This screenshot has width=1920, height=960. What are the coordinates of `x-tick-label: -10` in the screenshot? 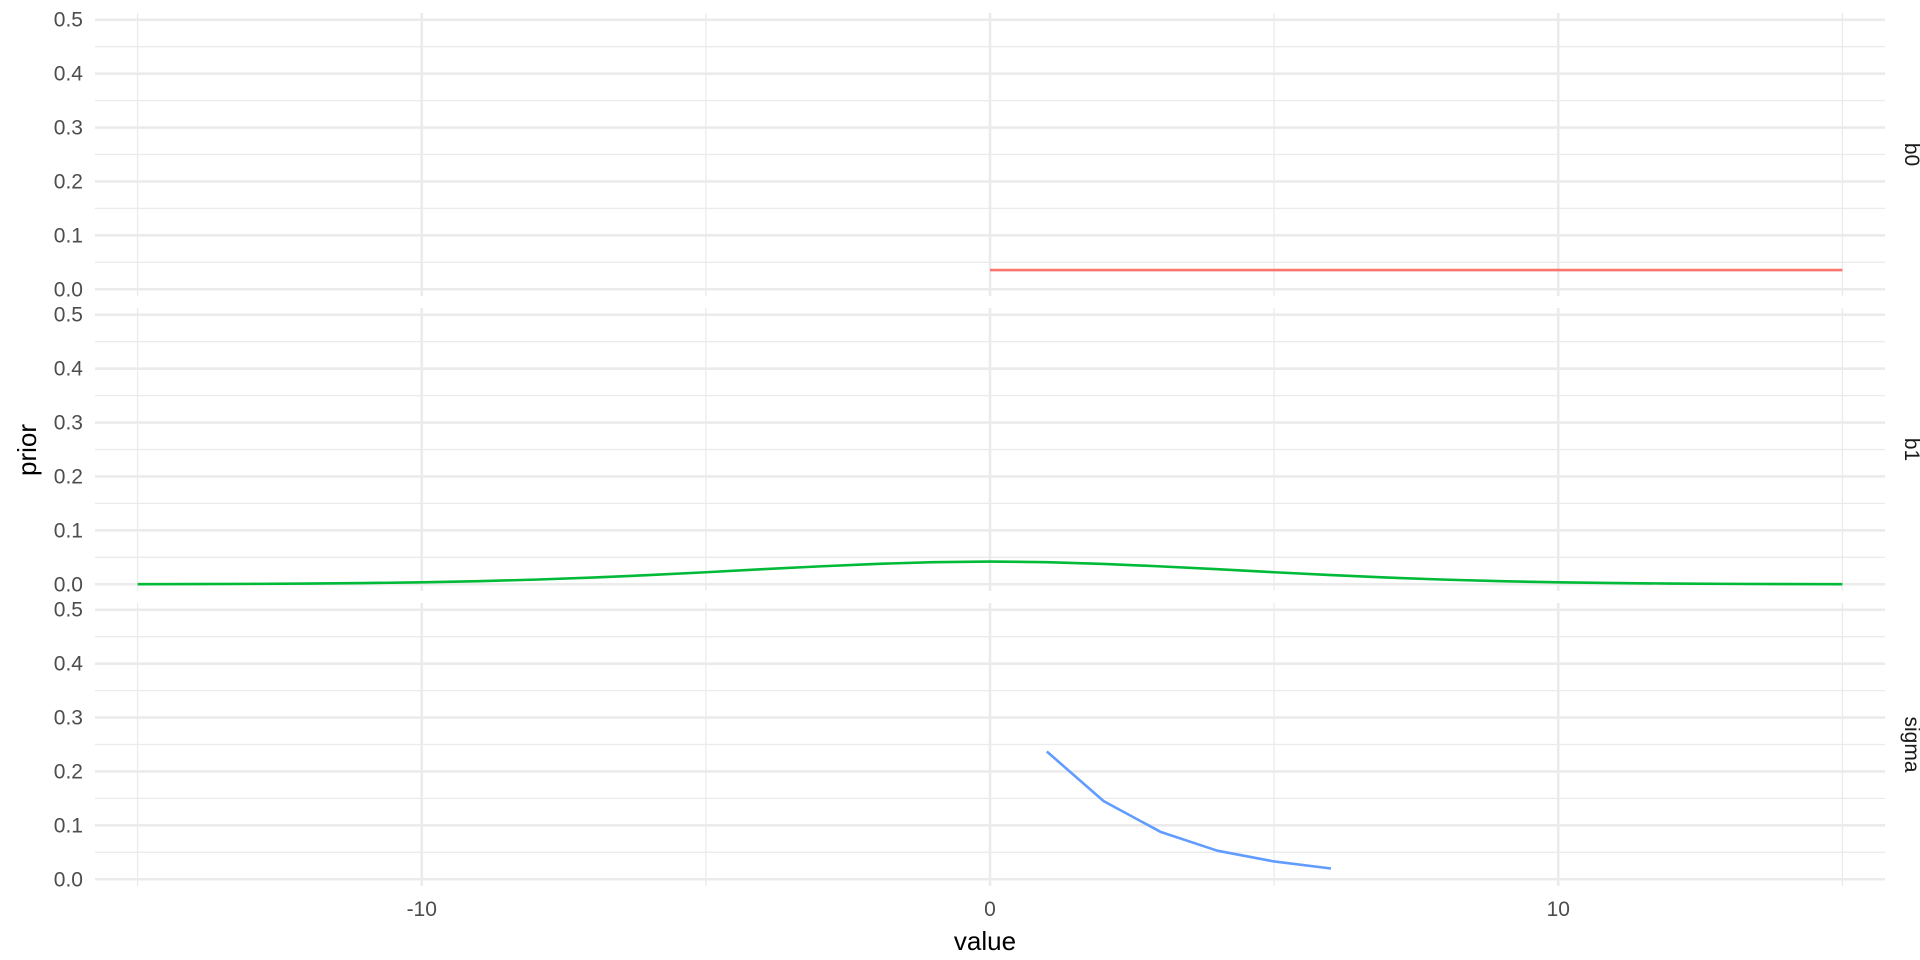 It's located at (422, 909).